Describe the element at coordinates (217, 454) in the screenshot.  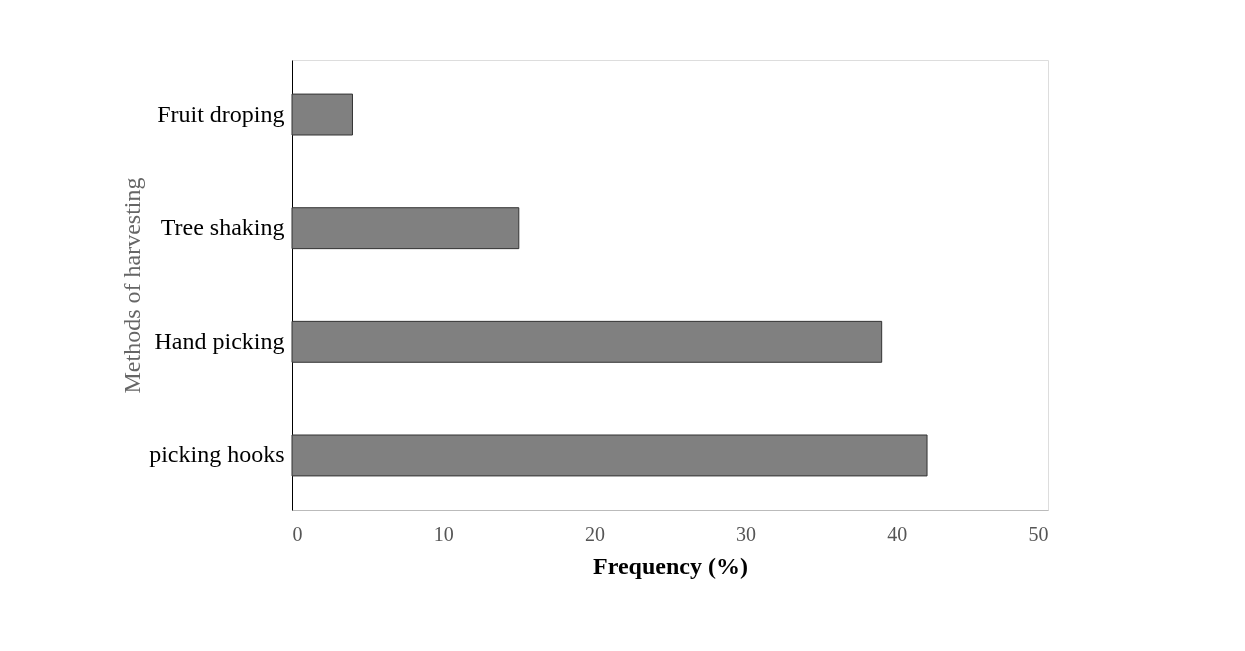
I see `y-tick-label: picking hooks` at that location.